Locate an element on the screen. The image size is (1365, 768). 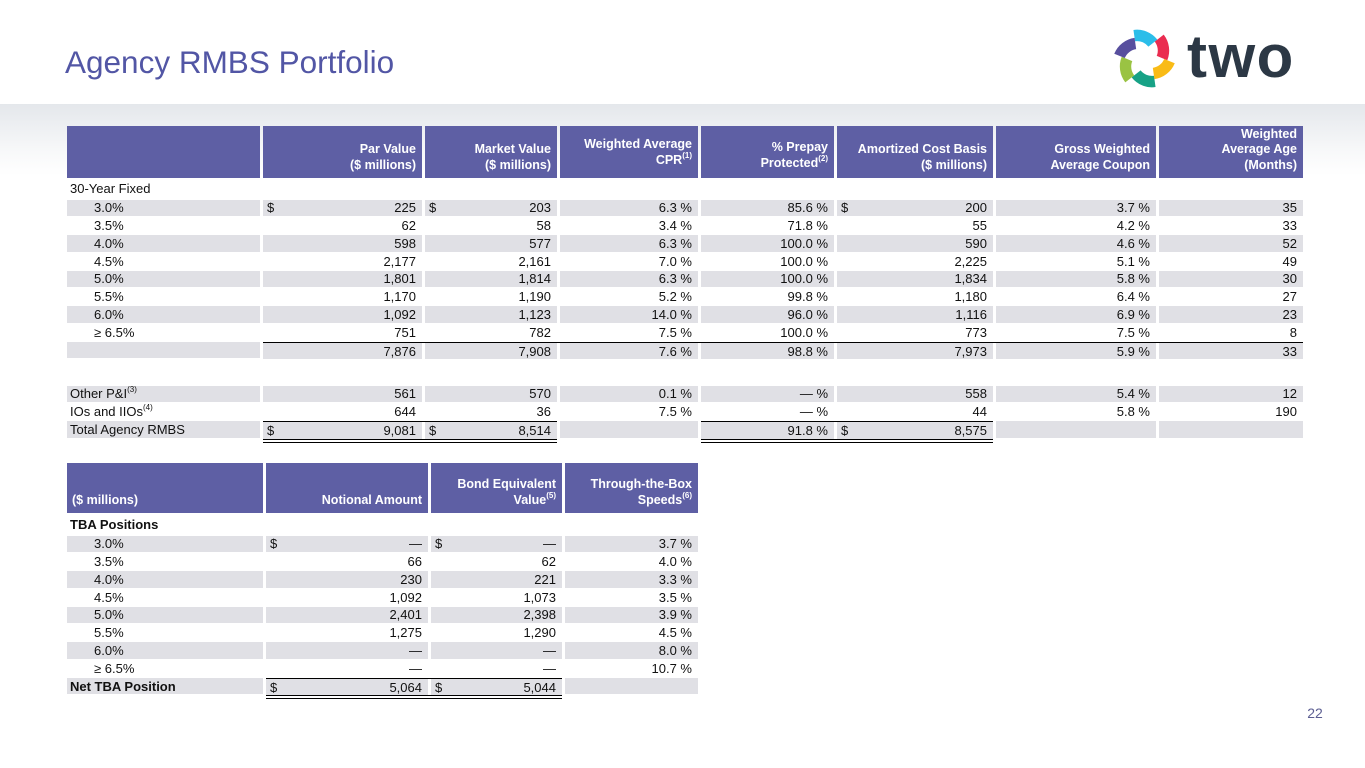
column-header: ($ millions) is located at coordinates (165, 488).